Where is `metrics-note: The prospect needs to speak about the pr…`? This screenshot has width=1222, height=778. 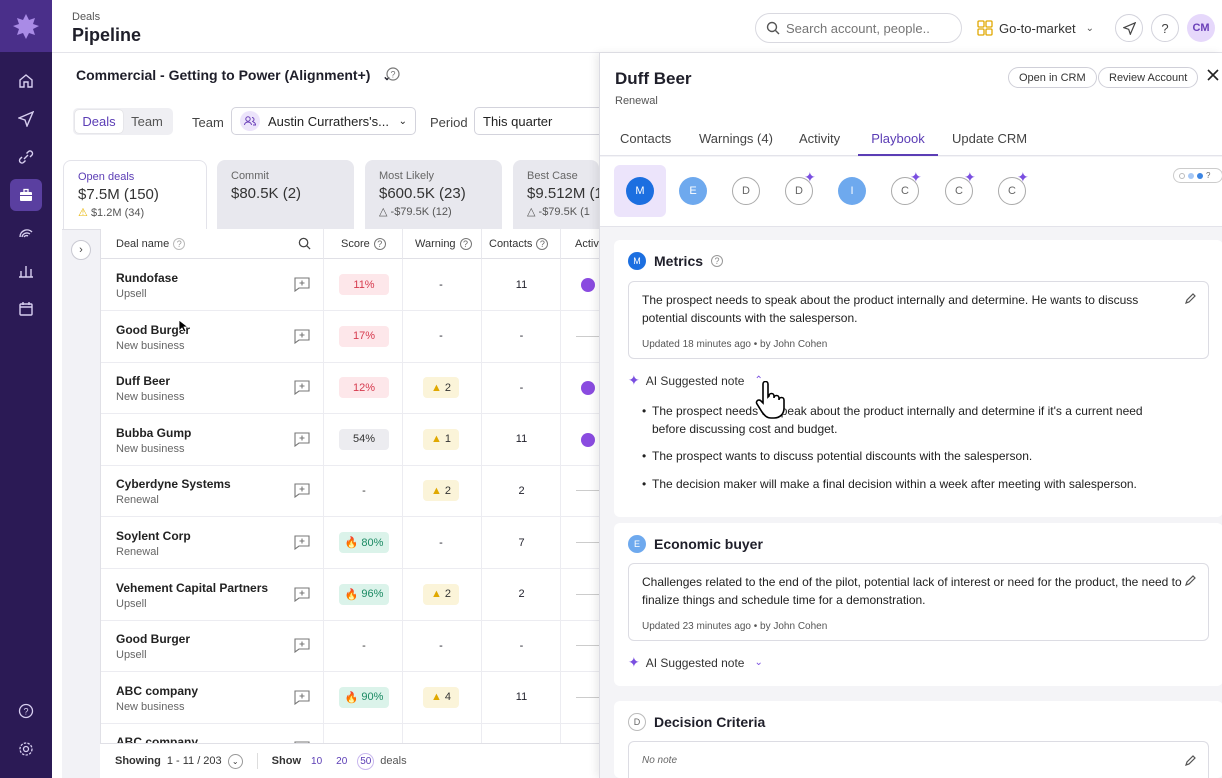 metrics-note: The prospect needs to speak about the pr… is located at coordinates (918, 320).